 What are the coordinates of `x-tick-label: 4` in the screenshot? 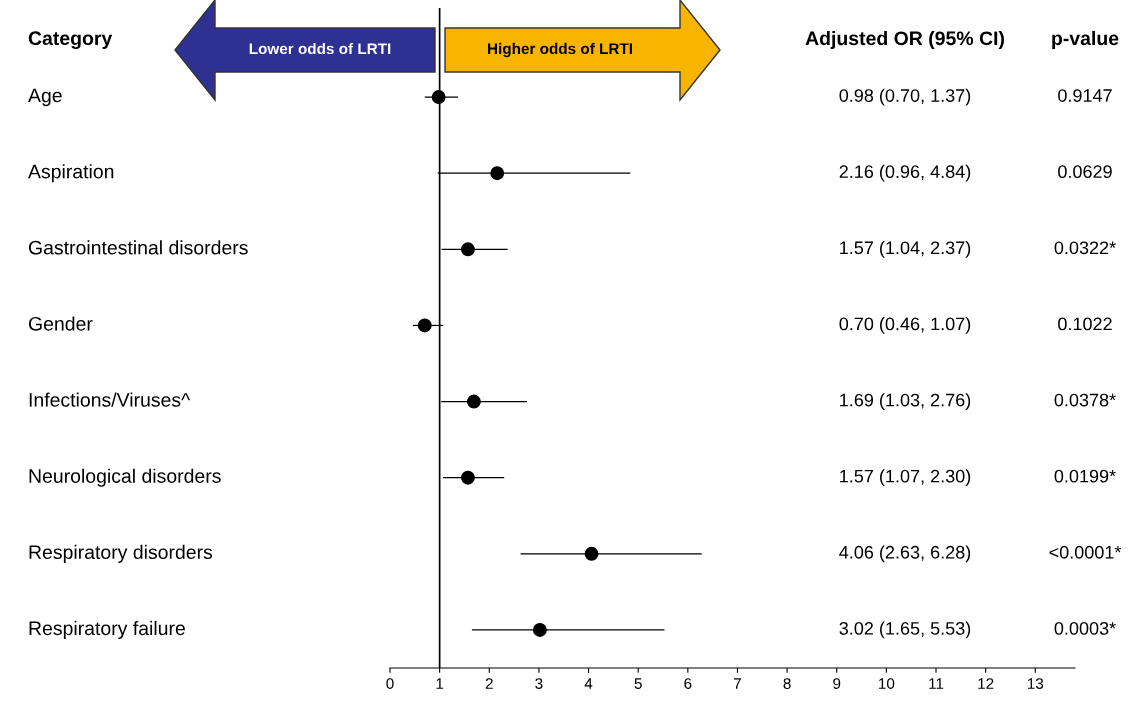 It's located at (588, 683).